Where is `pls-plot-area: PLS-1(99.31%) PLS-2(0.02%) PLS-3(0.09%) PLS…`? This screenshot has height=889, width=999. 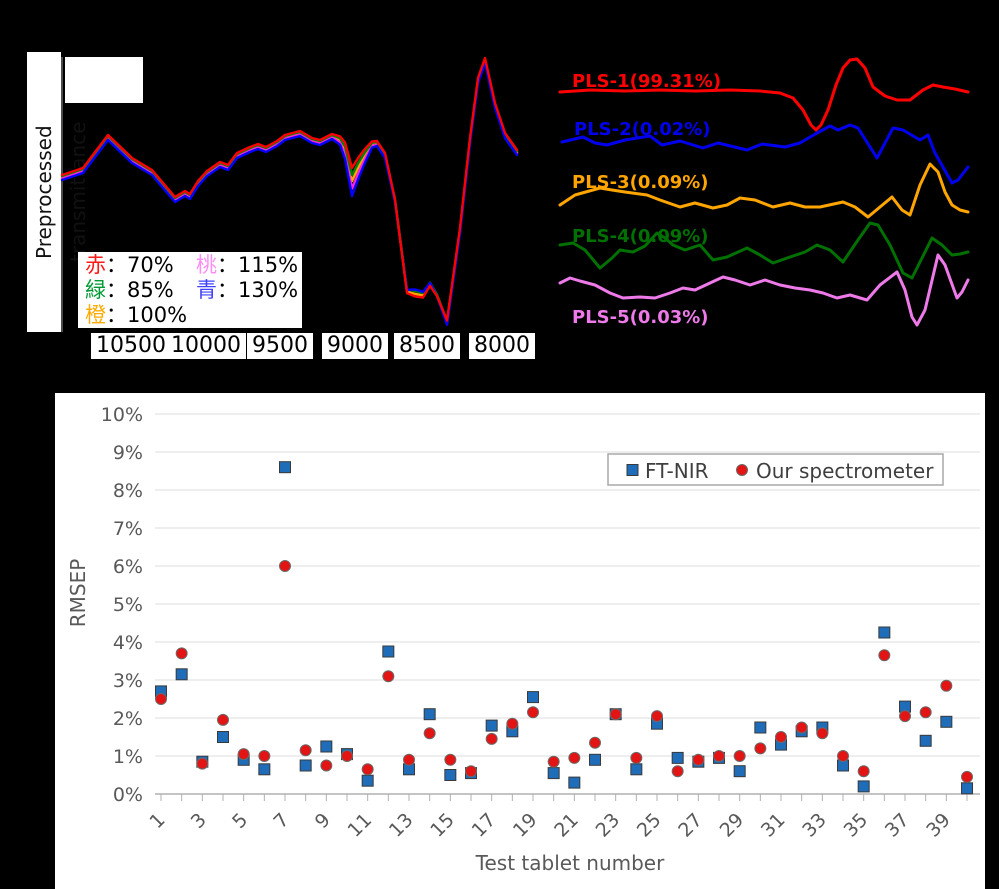 pls-plot-area: PLS-1(99.31%) PLS-2(0.02%) PLS-3(0.09%) PLS… is located at coordinates (764, 192).